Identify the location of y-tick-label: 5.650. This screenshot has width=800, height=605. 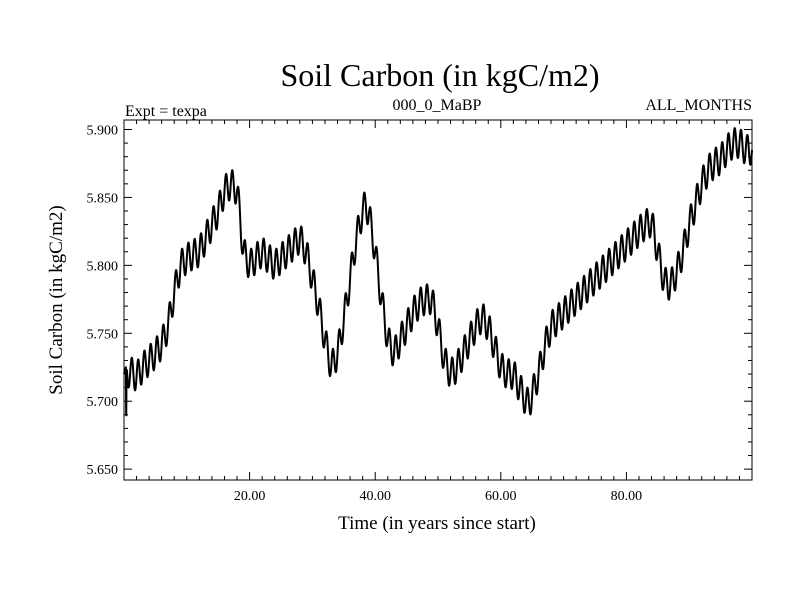
(103, 470).